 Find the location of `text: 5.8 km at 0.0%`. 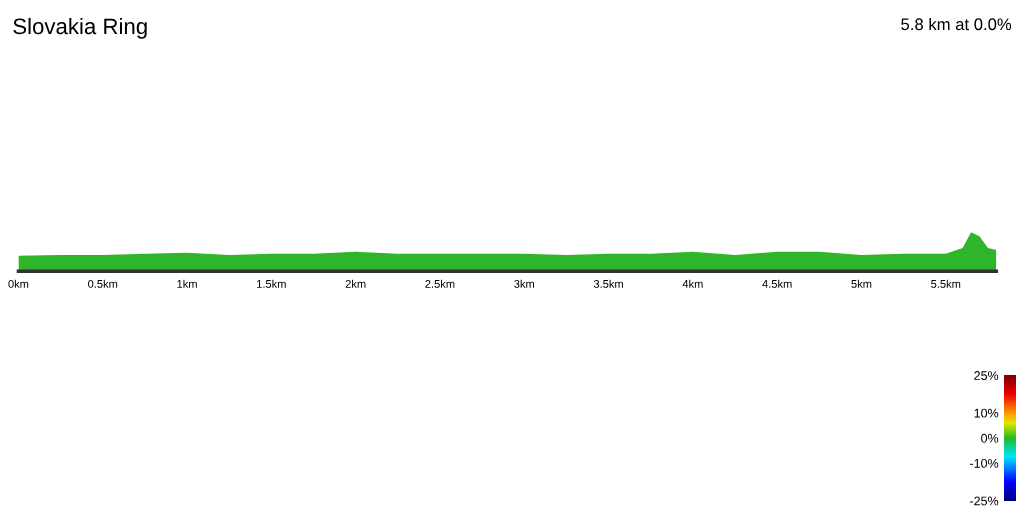

text: 5.8 km at 0.0% is located at coordinates (956, 24).